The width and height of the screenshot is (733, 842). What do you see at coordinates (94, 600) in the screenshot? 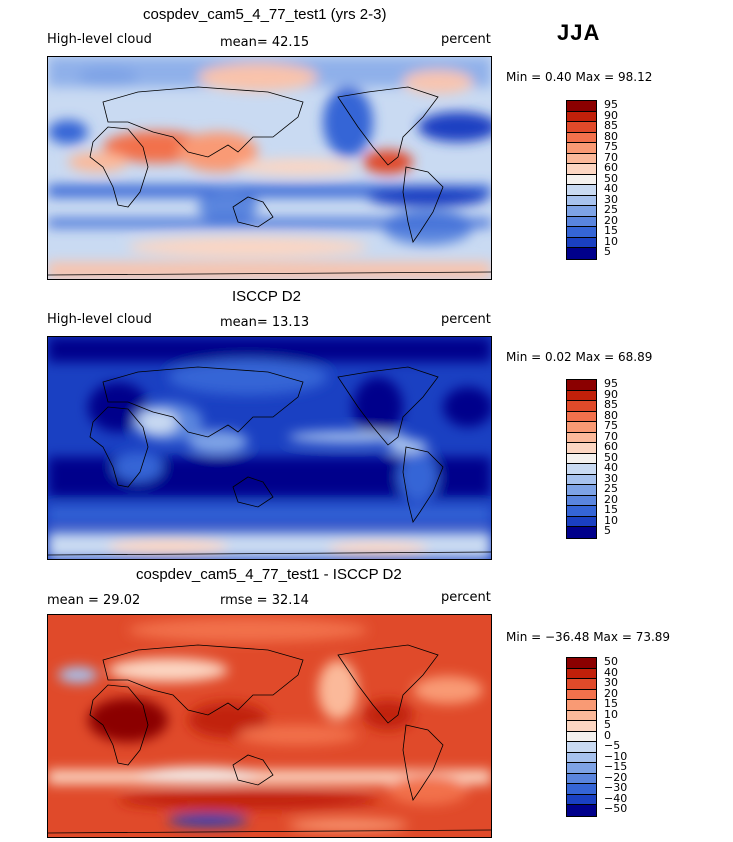
I see `panel-3-mean: mean = 29.02` at bounding box center [94, 600].